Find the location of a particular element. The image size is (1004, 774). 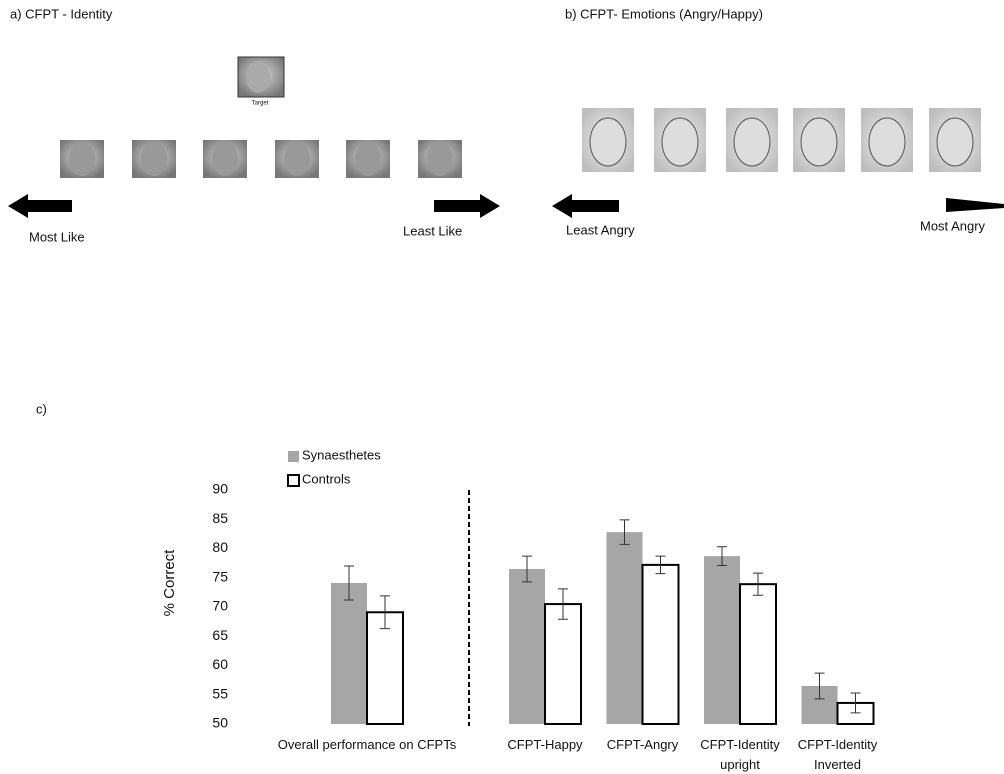

legend-label: Controls is located at coordinates (326, 478).